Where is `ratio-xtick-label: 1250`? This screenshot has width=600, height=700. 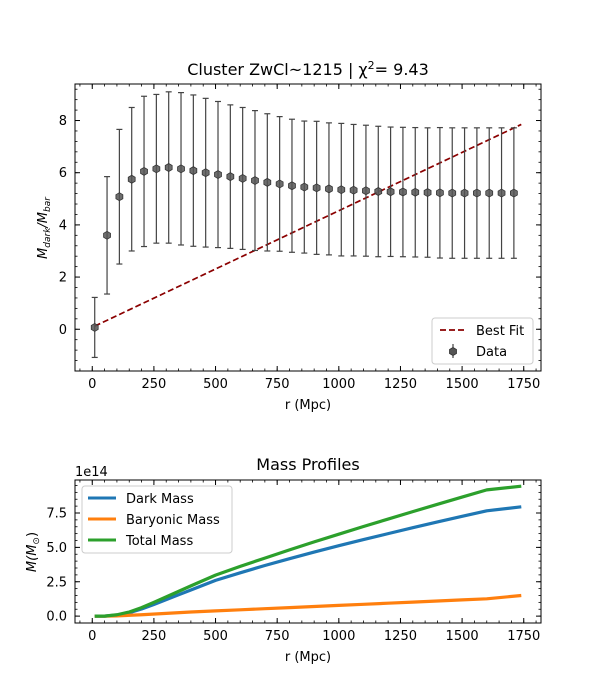 ratio-xtick-label: 1250 is located at coordinates (400, 384).